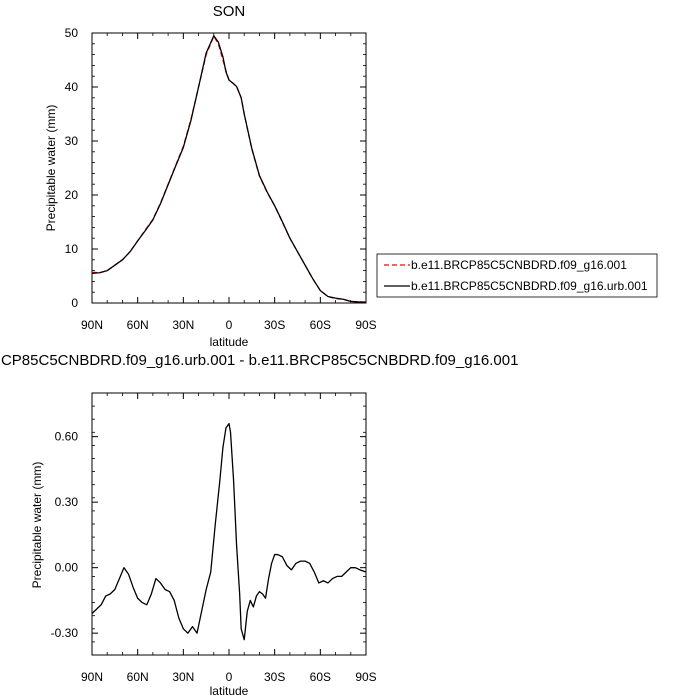 This screenshot has width=700, height=700. Describe the element at coordinates (320, 677) in the screenshot. I see `bottom-x-tick-label: 60S` at that location.